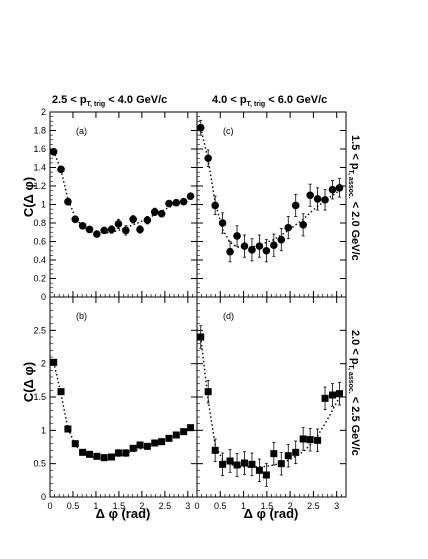 The width and height of the screenshot is (428, 559). I want to click on column-title-right: 4.0 < pT, trig < 6.0 GeV/c, so click(269, 101).